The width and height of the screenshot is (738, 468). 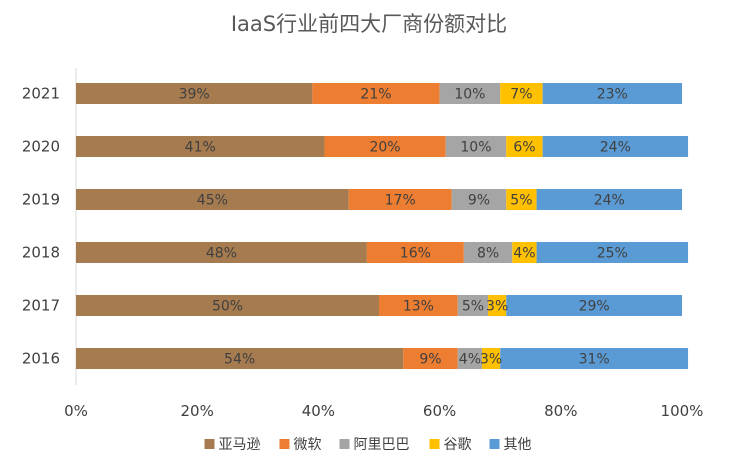 What do you see at coordinates (197, 411) in the screenshot?
I see `x-tick-label: 20%` at bounding box center [197, 411].